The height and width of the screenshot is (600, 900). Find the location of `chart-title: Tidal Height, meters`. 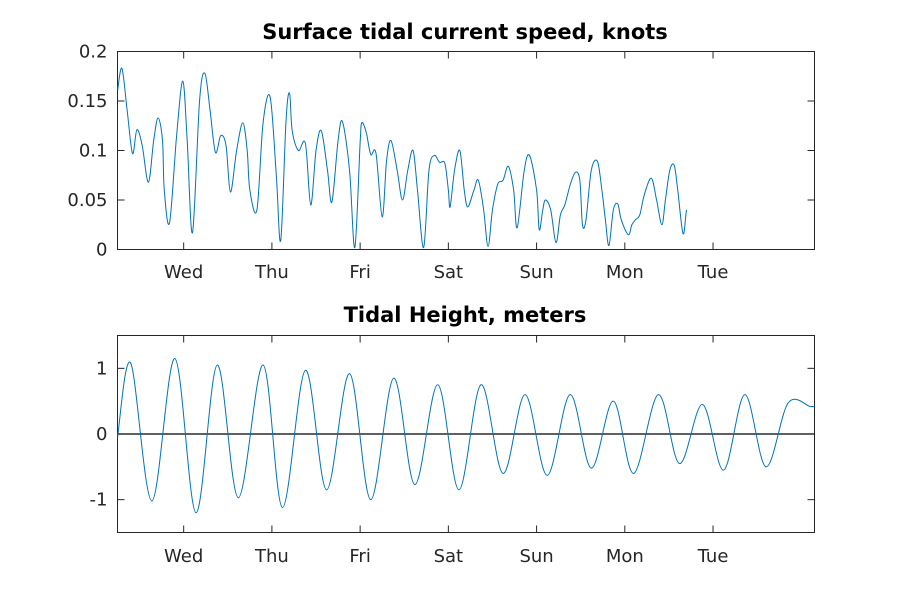

chart-title: Tidal Height, meters is located at coordinates (465, 315).